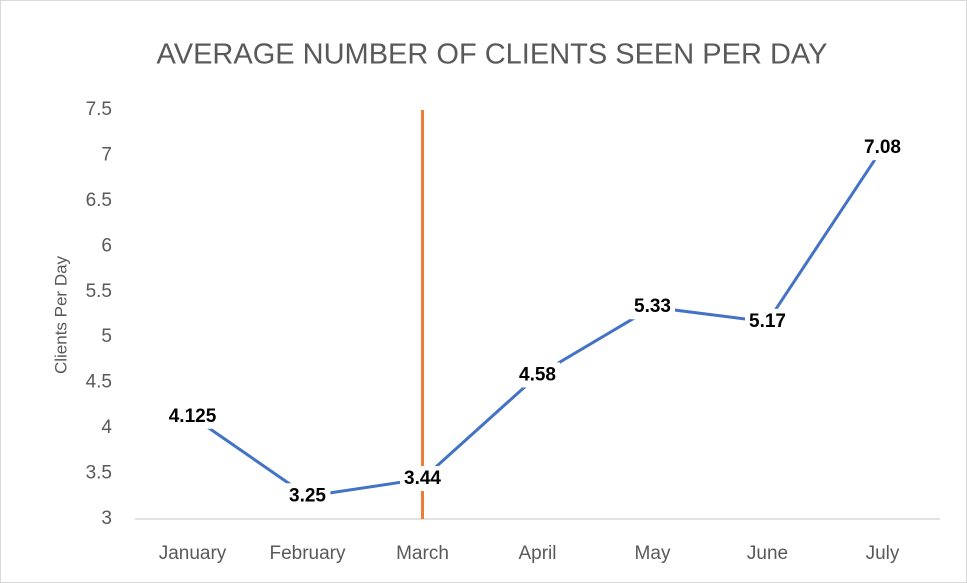  I want to click on data-label: 4.58, so click(537, 374).